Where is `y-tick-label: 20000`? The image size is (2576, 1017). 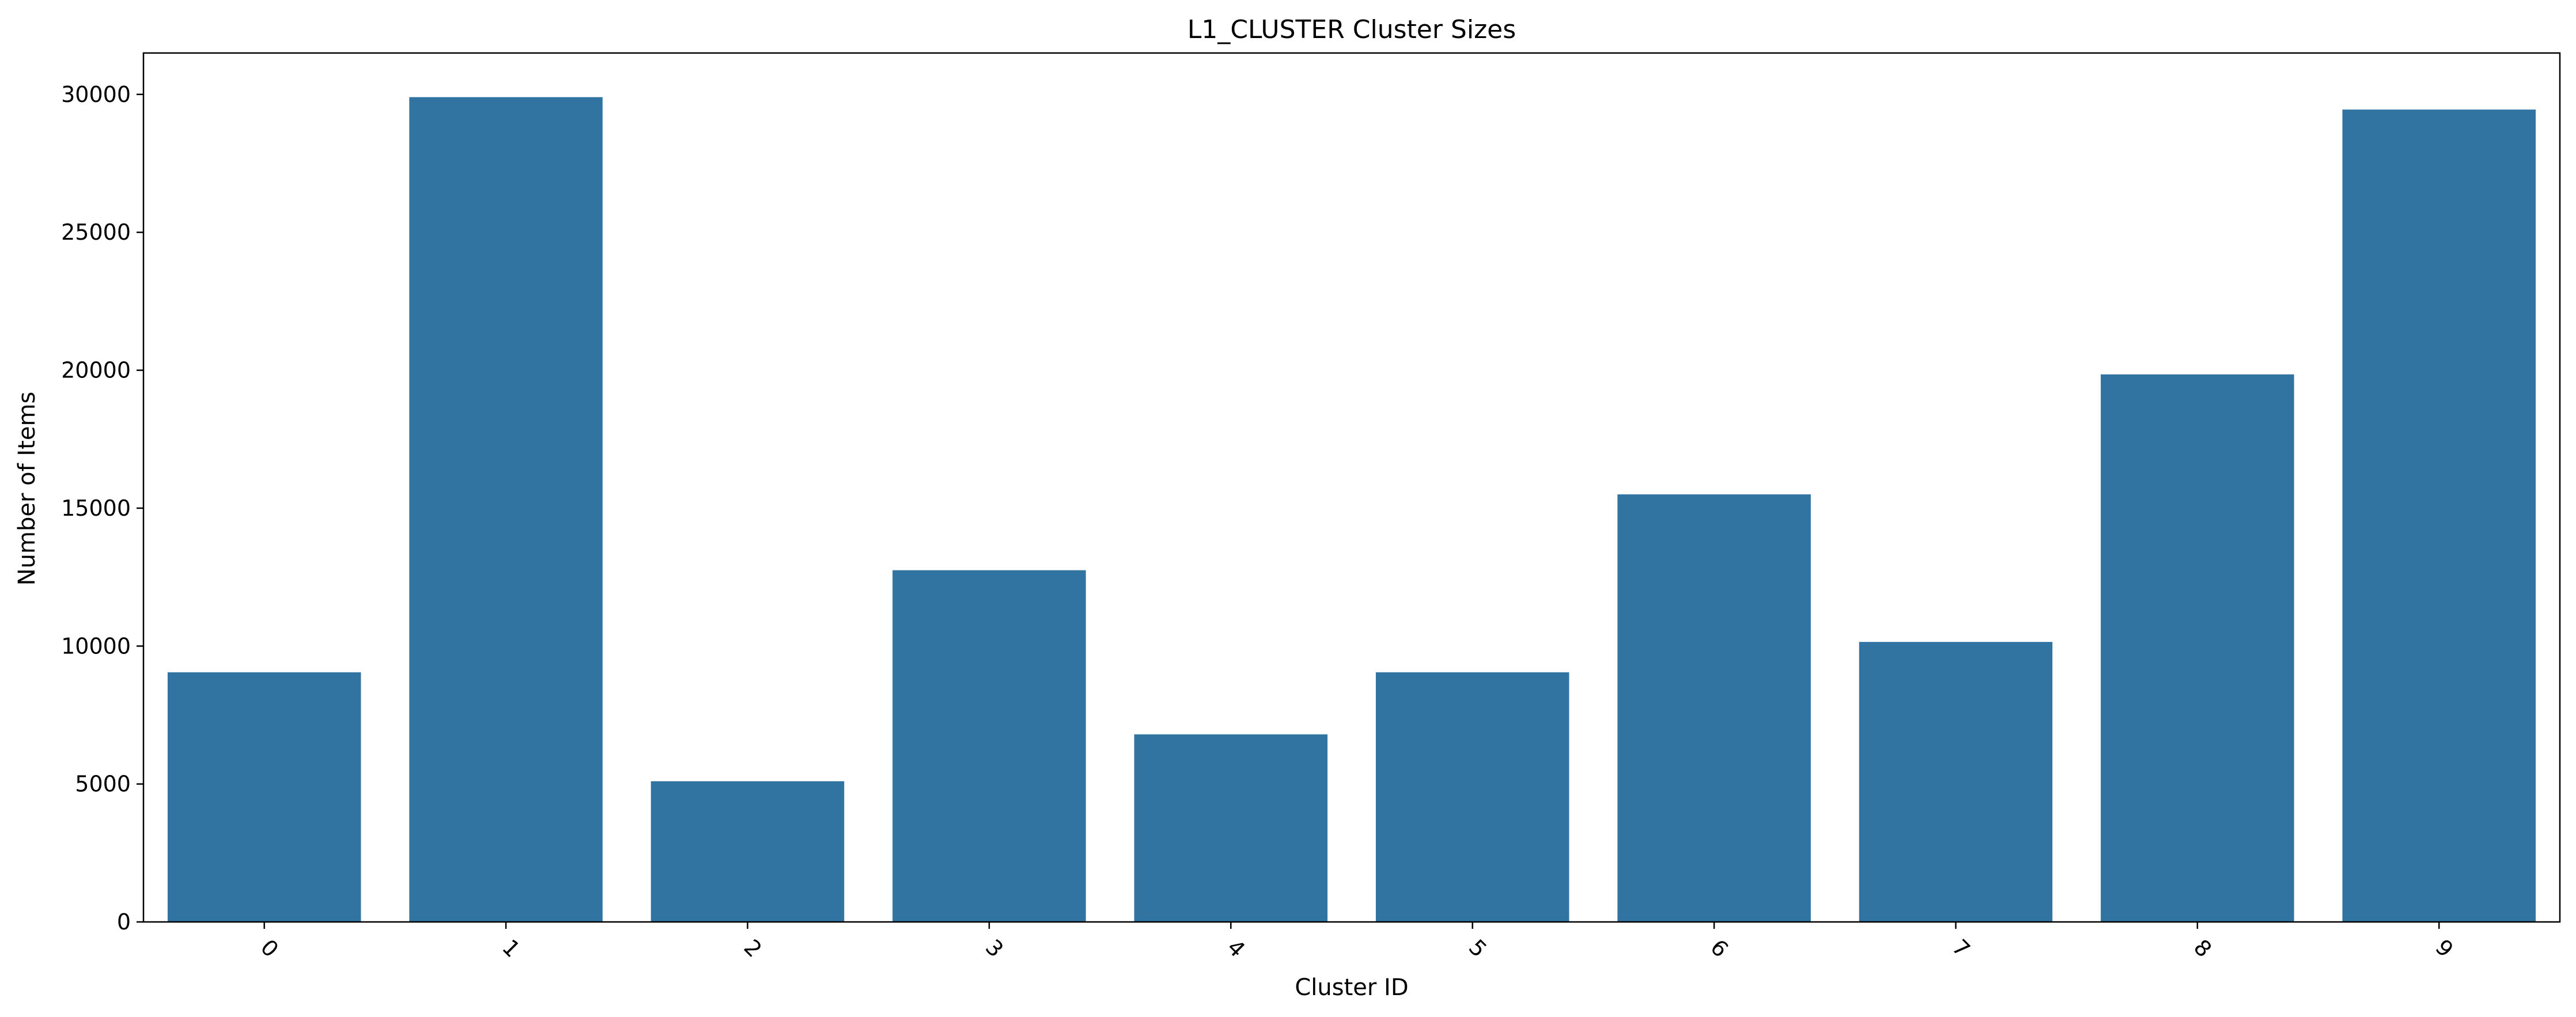
y-tick-label: 20000 is located at coordinates (96, 370).